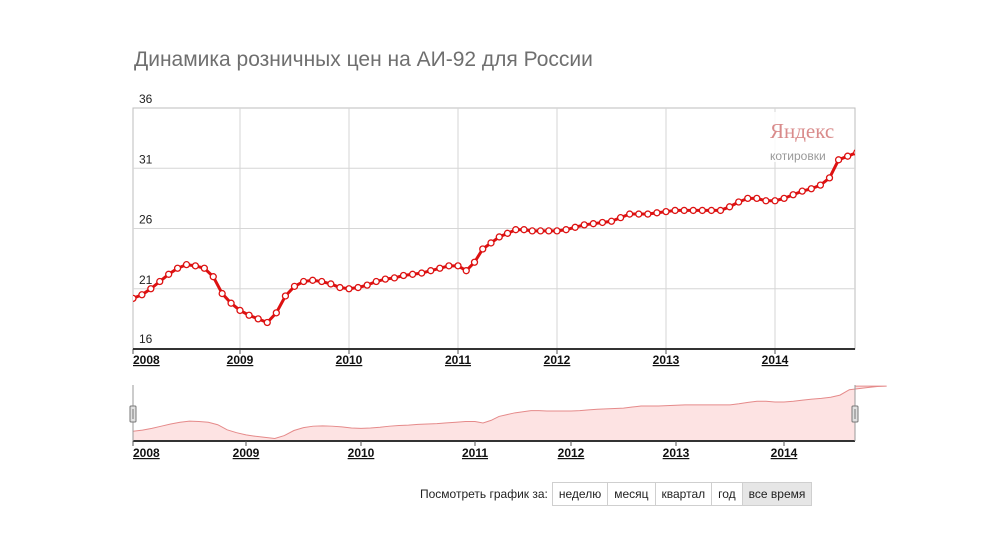 Image resolution: width=995 pixels, height=550 pixels. I want to click on x-tick-label: 2010, so click(349, 360).